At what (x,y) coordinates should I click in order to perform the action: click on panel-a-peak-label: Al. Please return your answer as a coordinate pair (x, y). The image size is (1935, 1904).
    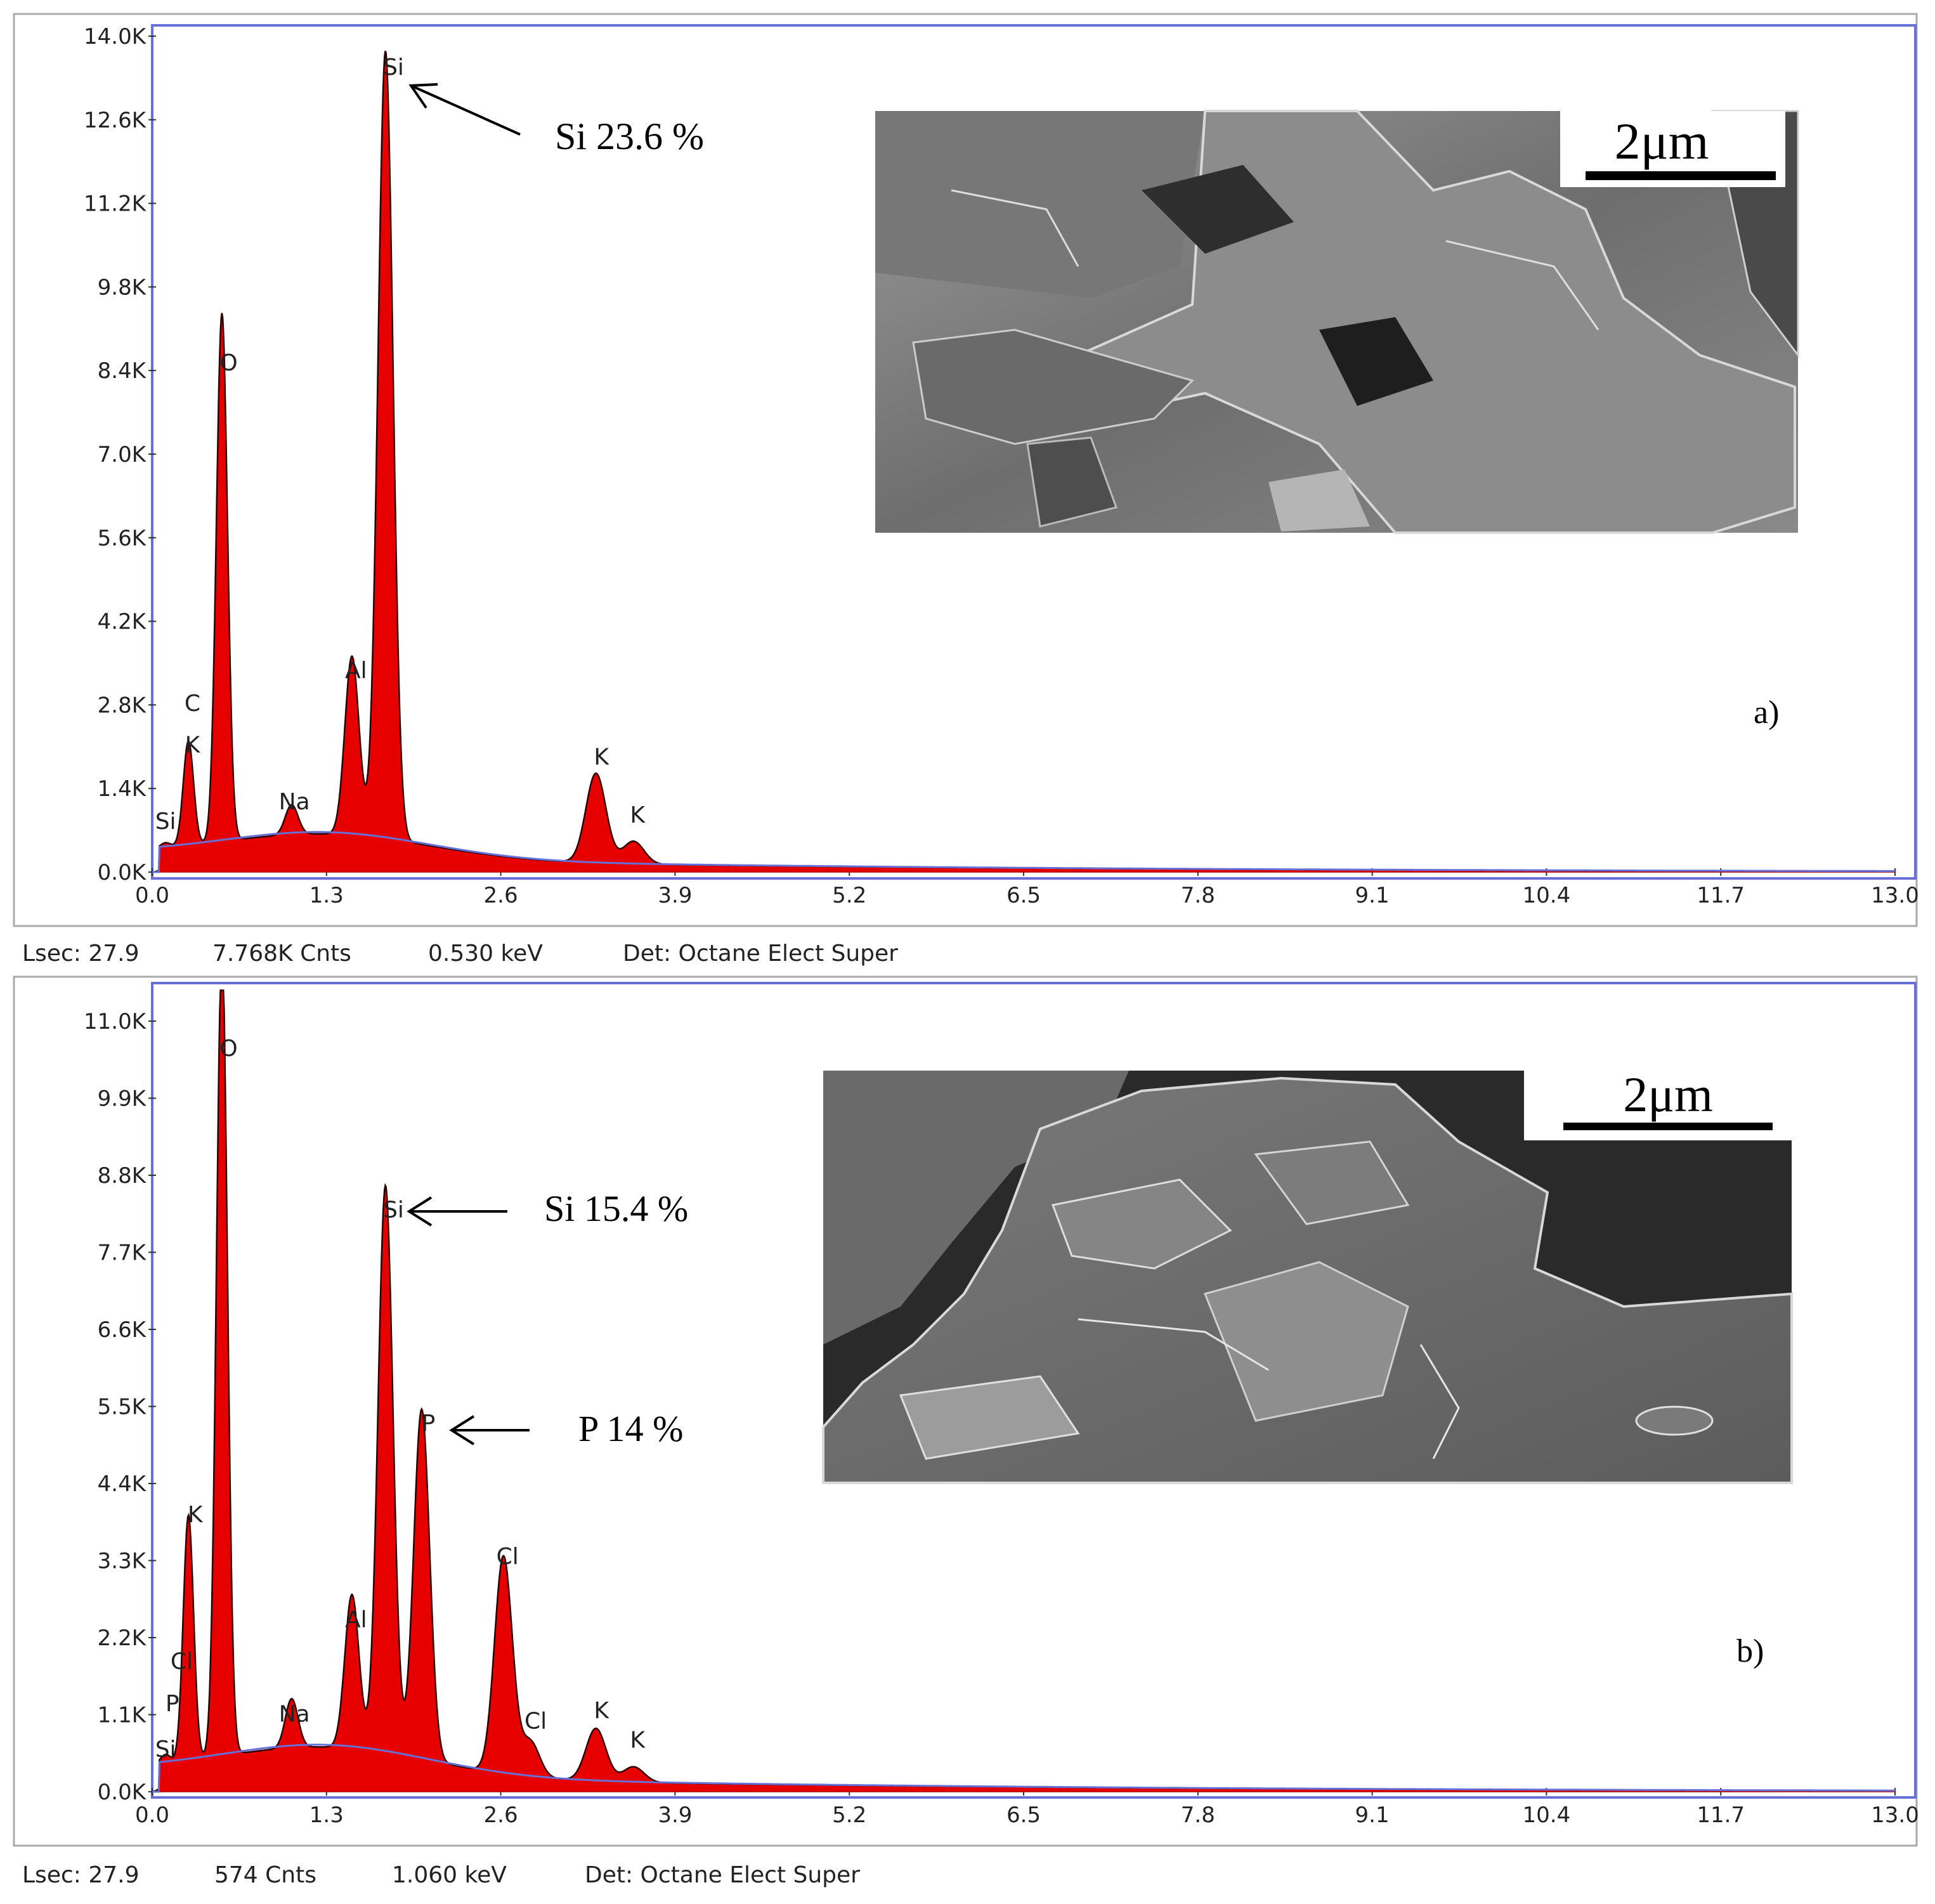
    Looking at the image, I should click on (356, 671).